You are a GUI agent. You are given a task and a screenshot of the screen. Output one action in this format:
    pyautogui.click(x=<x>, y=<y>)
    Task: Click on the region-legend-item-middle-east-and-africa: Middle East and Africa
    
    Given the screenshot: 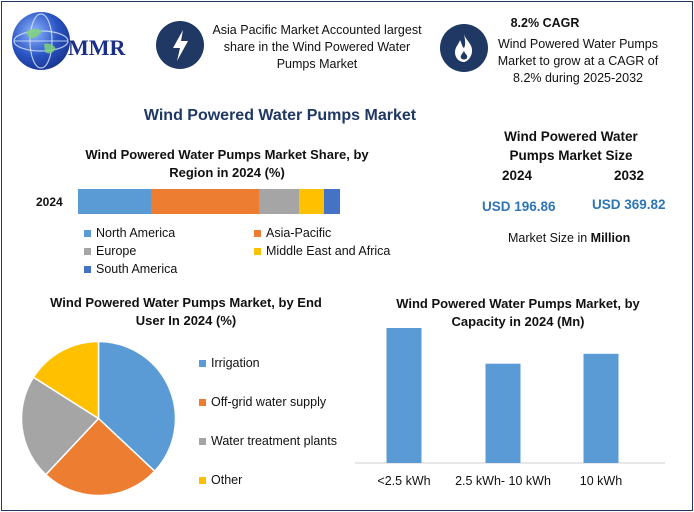 What is the action you would take?
    pyautogui.click(x=322, y=251)
    